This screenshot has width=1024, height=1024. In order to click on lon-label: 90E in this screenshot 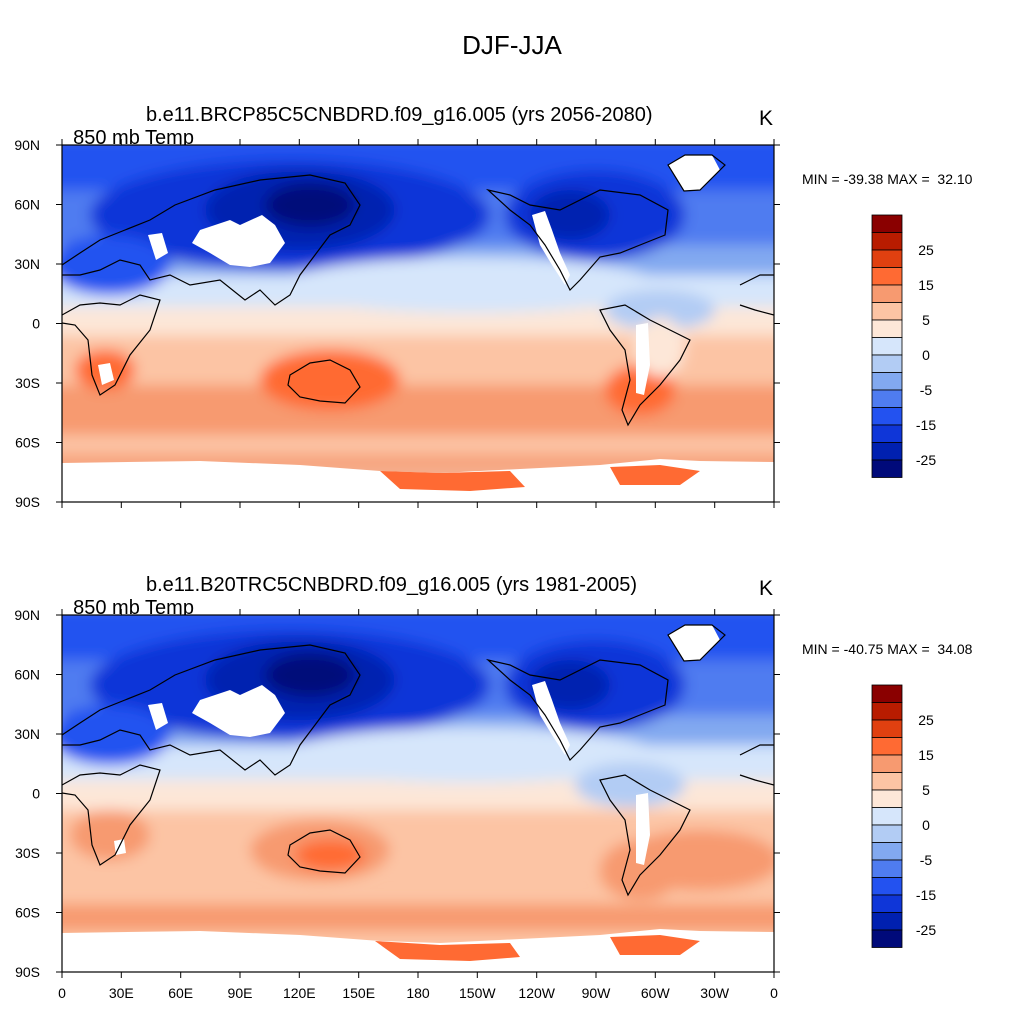, I will do `click(240, 993)`.